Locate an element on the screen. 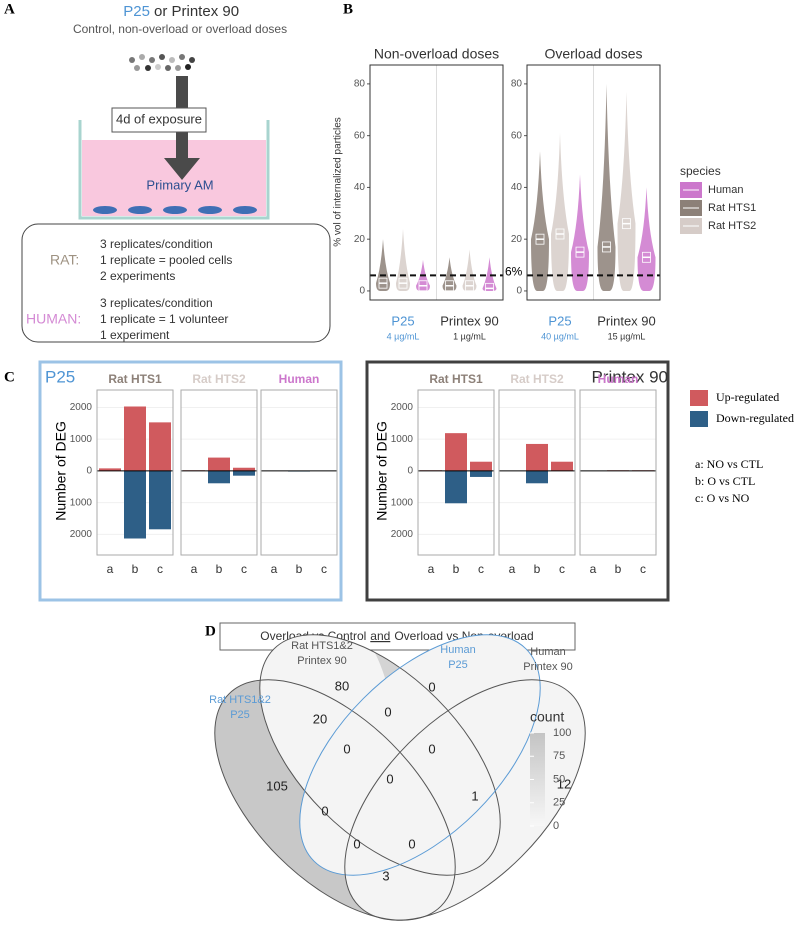  scale-label: 0 is located at coordinates (556, 826).